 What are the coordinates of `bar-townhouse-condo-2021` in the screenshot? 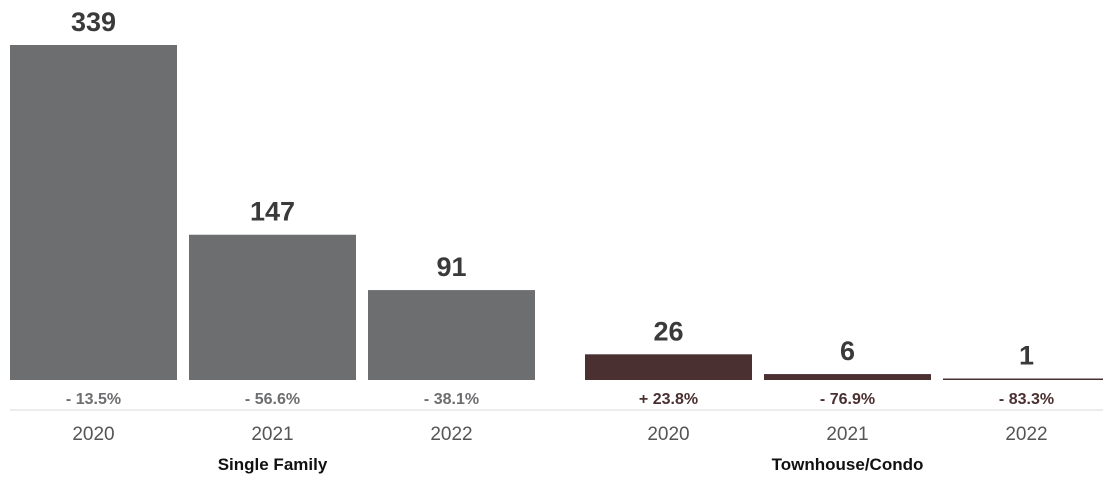 It's located at (847, 377).